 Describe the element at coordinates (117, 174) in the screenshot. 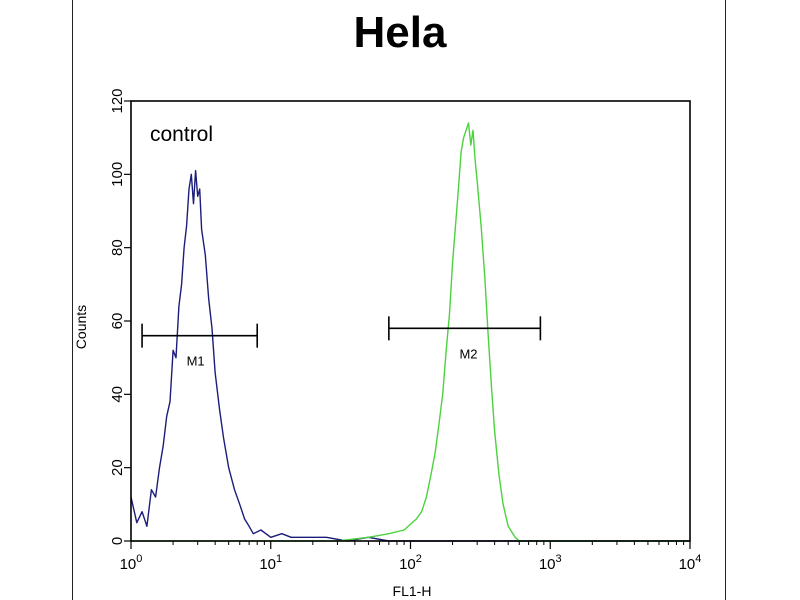

I see `y-tick-label: 100` at that location.